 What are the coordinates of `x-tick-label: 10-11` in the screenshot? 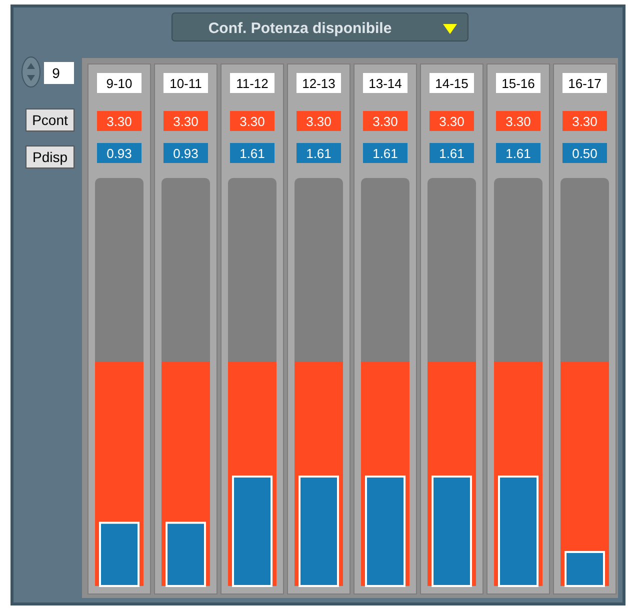 It's located at (186, 83).